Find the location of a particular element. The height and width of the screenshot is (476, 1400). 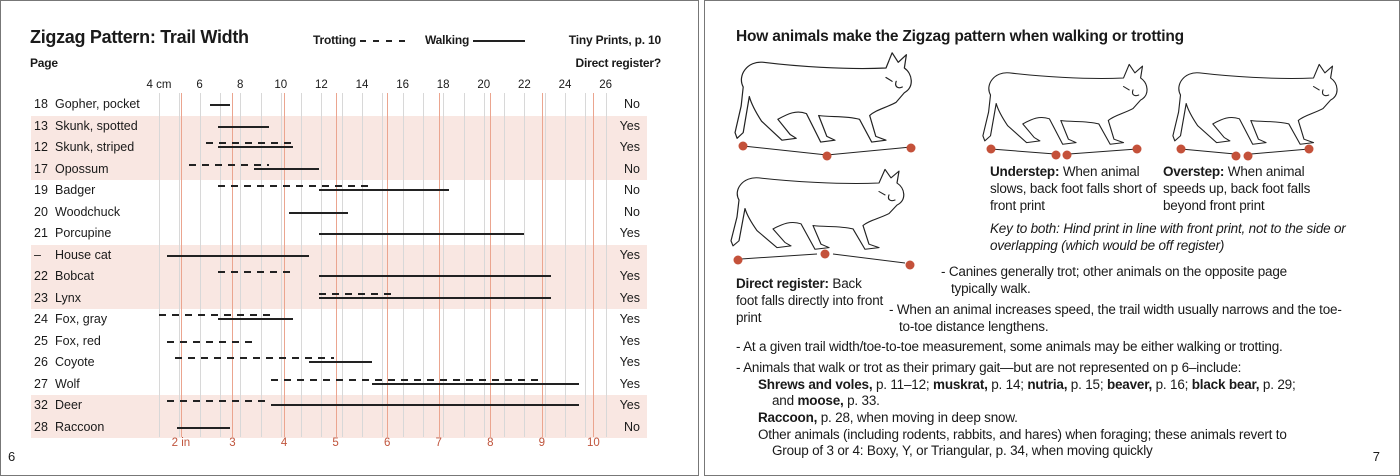

direct-register-footprints is located at coordinates (824, 259).